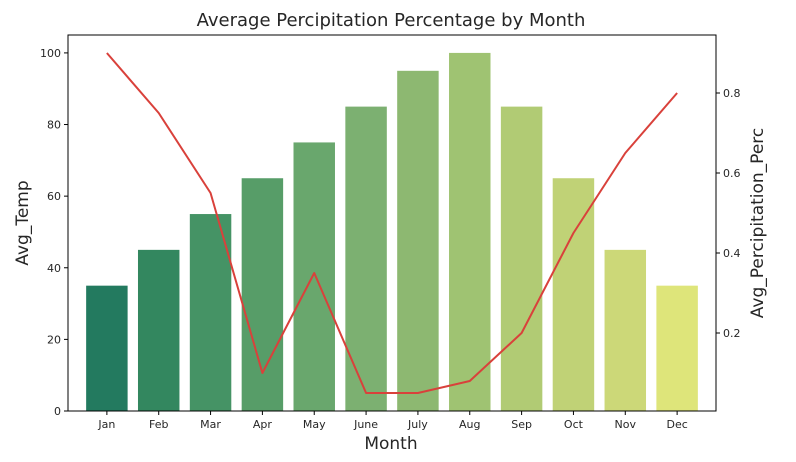  I want to click on bar-dec, so click(677, 348).